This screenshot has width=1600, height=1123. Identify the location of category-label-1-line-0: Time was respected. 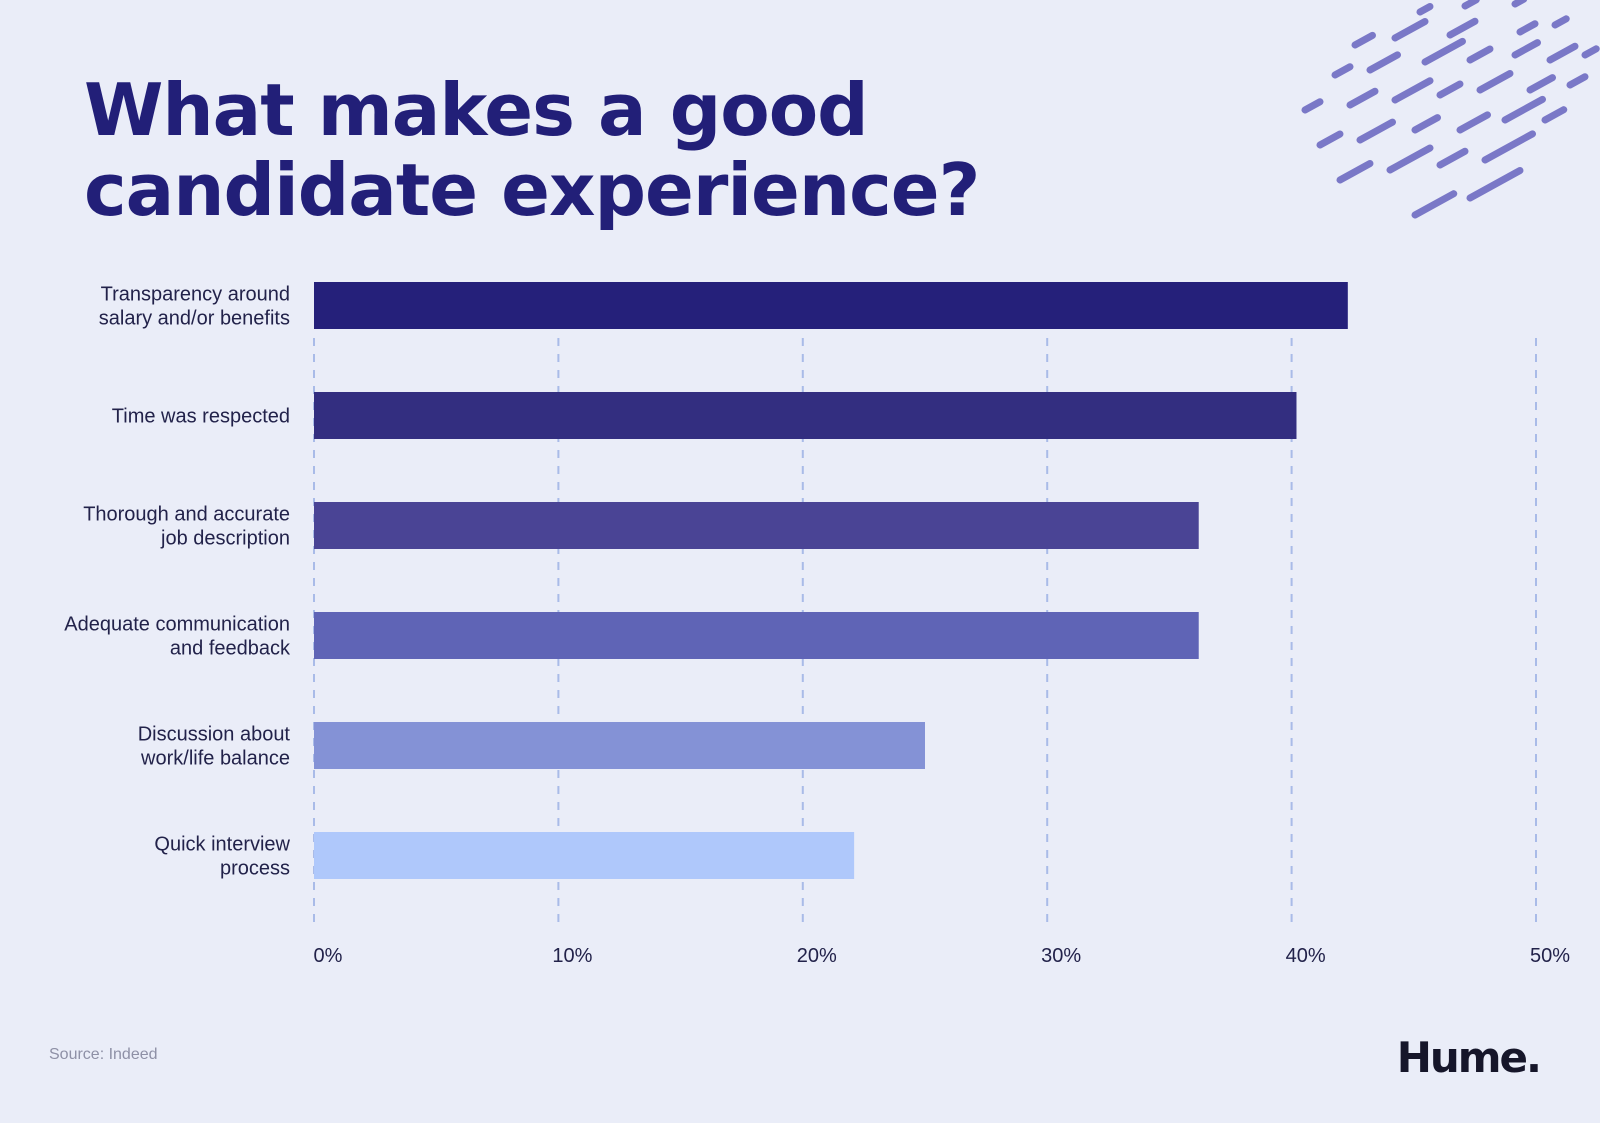
(201, 417).